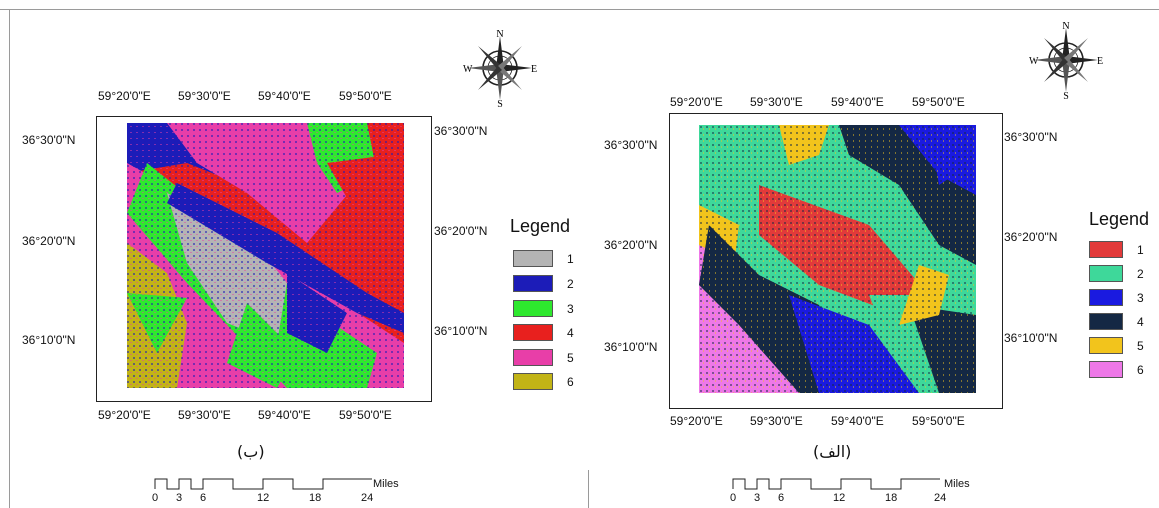 The image size is (1159, 508). What do you see at coordinates (733, 498) in the screenshot?
I see `right-scale-label-0: 0` at bounding box center [733, 498].